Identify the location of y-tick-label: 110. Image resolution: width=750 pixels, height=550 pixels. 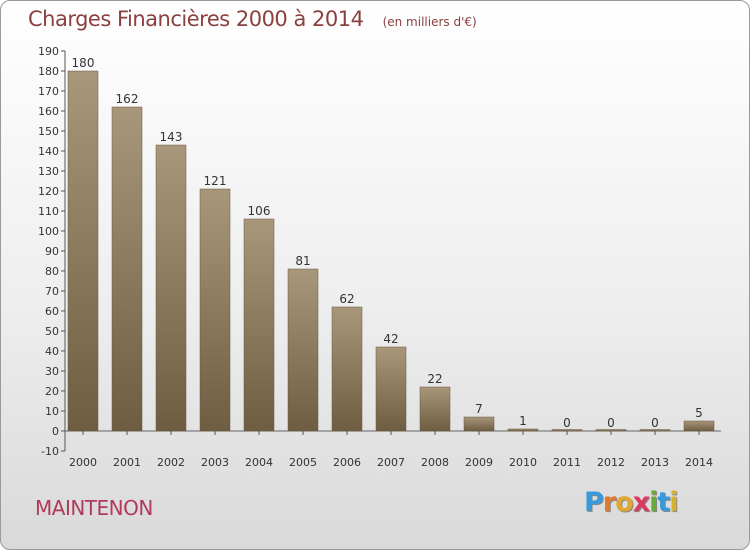
(48, 211).